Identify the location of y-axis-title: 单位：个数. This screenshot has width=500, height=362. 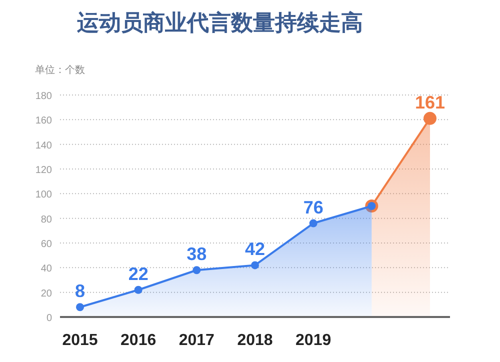
(60, 70).